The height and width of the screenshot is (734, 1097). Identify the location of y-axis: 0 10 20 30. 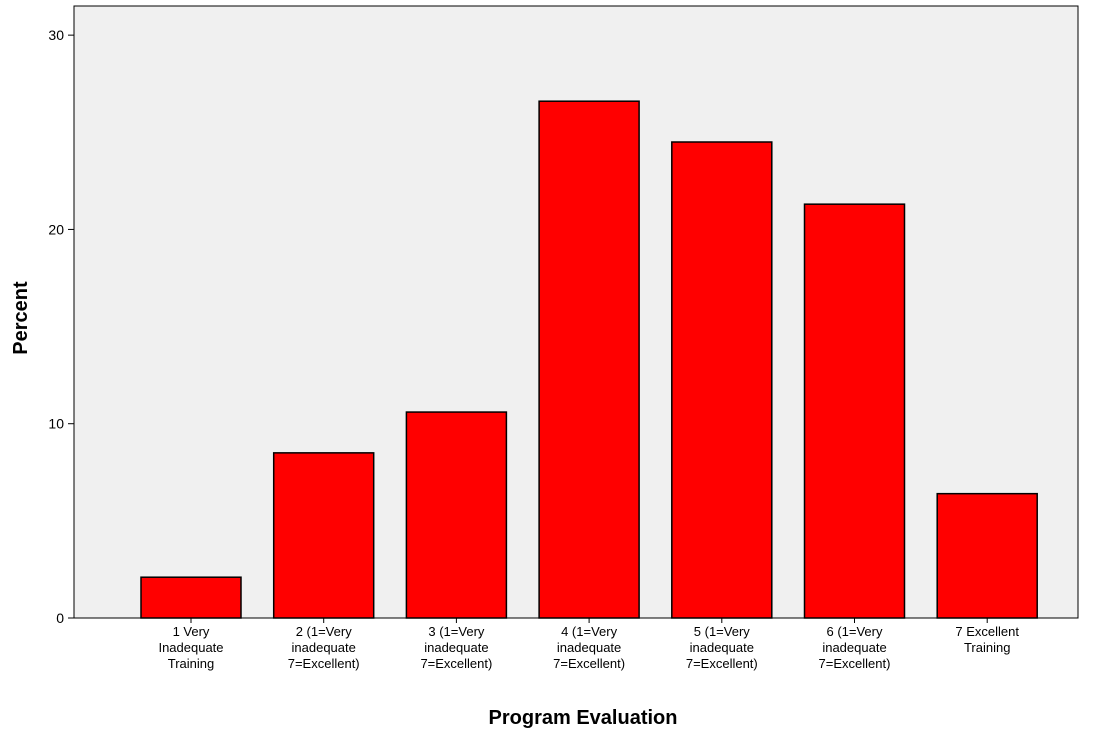
(61, 326).